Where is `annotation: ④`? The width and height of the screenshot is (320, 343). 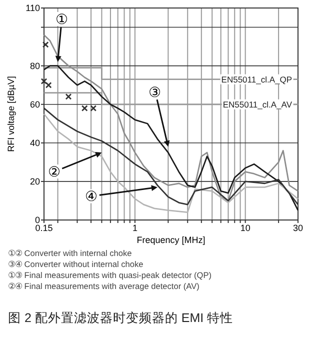 annotation: ④ is located at coordinates (91, 196).